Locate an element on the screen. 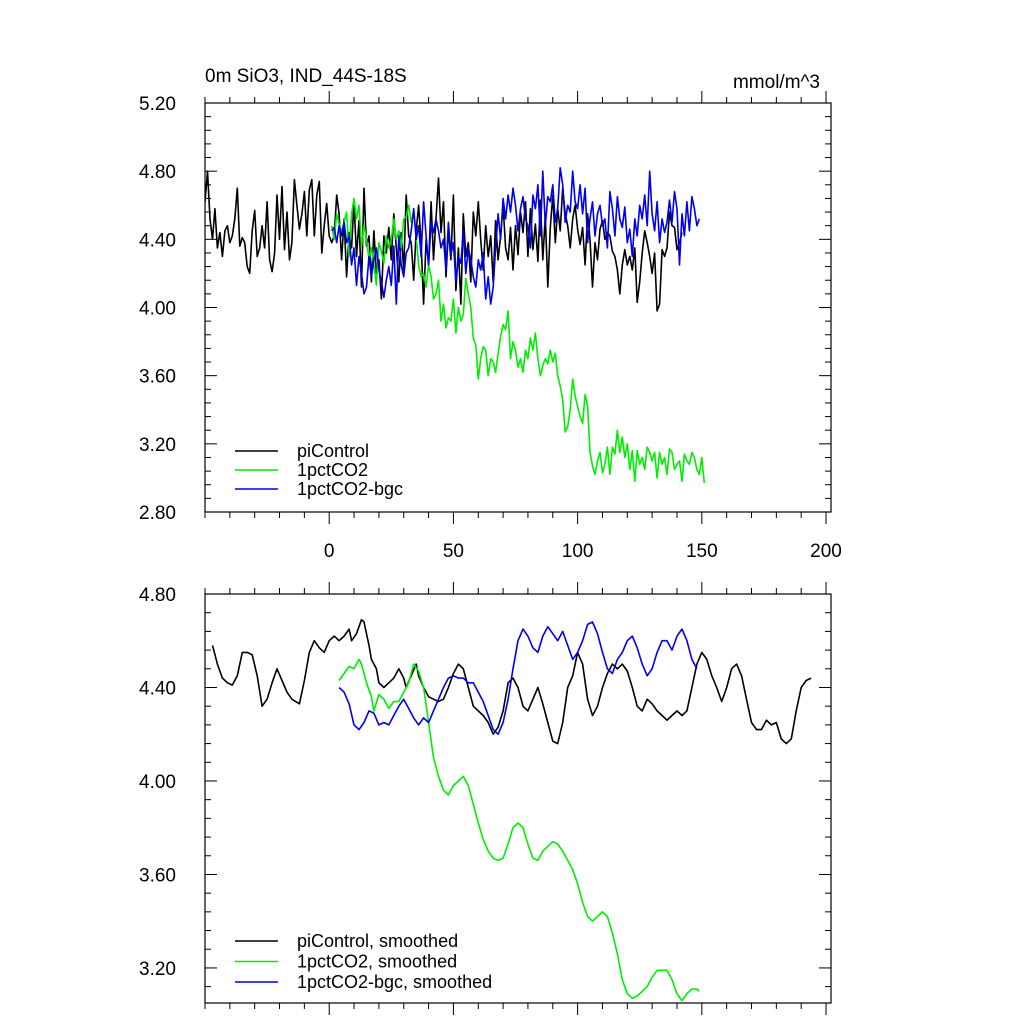  y-tick-label: 5.20 is located at coordinates (157, 104).